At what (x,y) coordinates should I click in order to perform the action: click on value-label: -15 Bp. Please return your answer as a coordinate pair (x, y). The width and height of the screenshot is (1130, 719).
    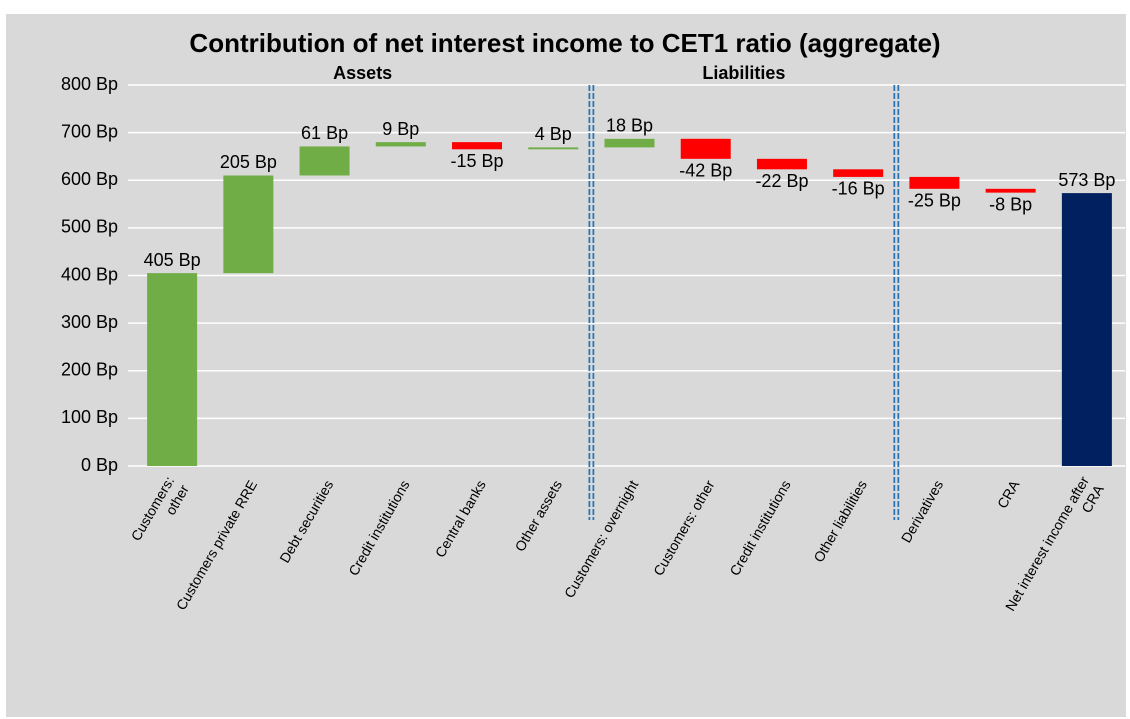
    Looking at the image, I should click on (477, 161).